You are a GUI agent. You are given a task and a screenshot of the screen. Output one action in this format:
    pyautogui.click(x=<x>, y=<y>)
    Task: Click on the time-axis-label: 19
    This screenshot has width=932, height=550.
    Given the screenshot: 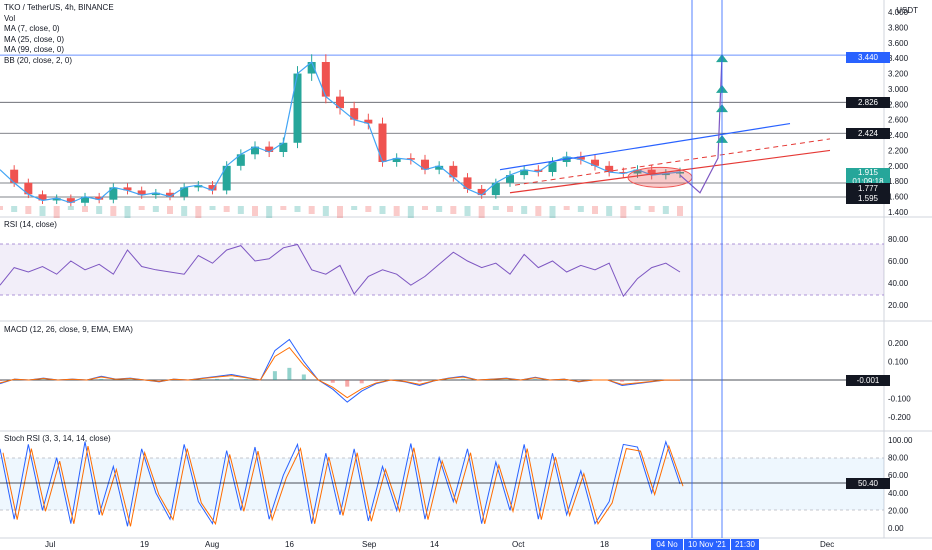 What is the action you would take?
    pyautogui.click(x=144, y=544)
    